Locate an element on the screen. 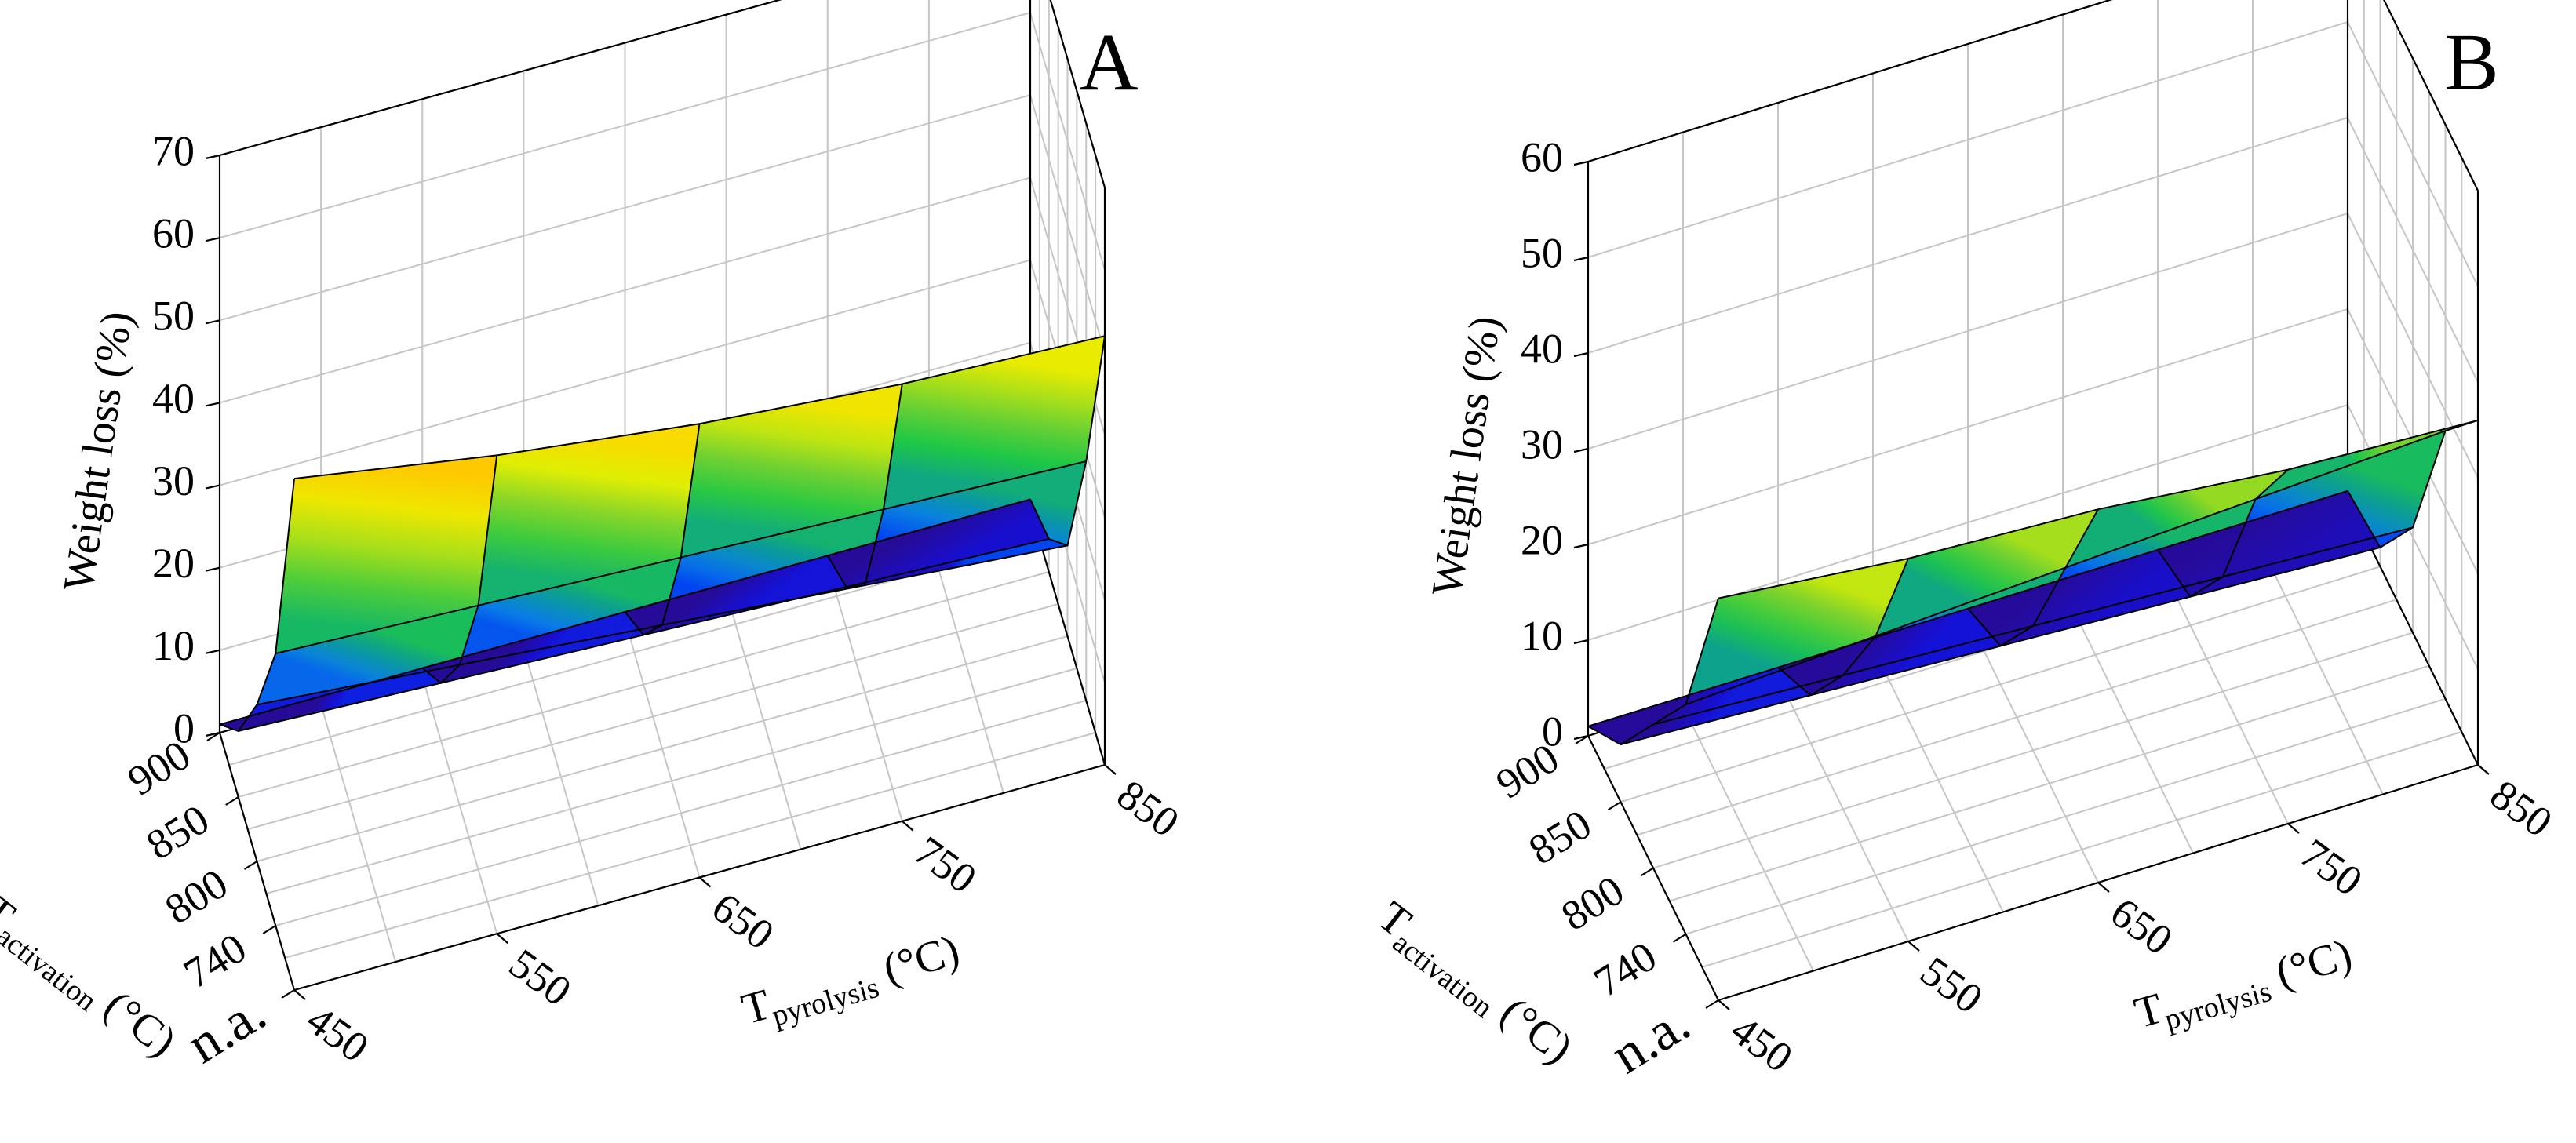 The image size is (2576, 1143). z-tick-label: 30 is located at coordinates (173, 480).